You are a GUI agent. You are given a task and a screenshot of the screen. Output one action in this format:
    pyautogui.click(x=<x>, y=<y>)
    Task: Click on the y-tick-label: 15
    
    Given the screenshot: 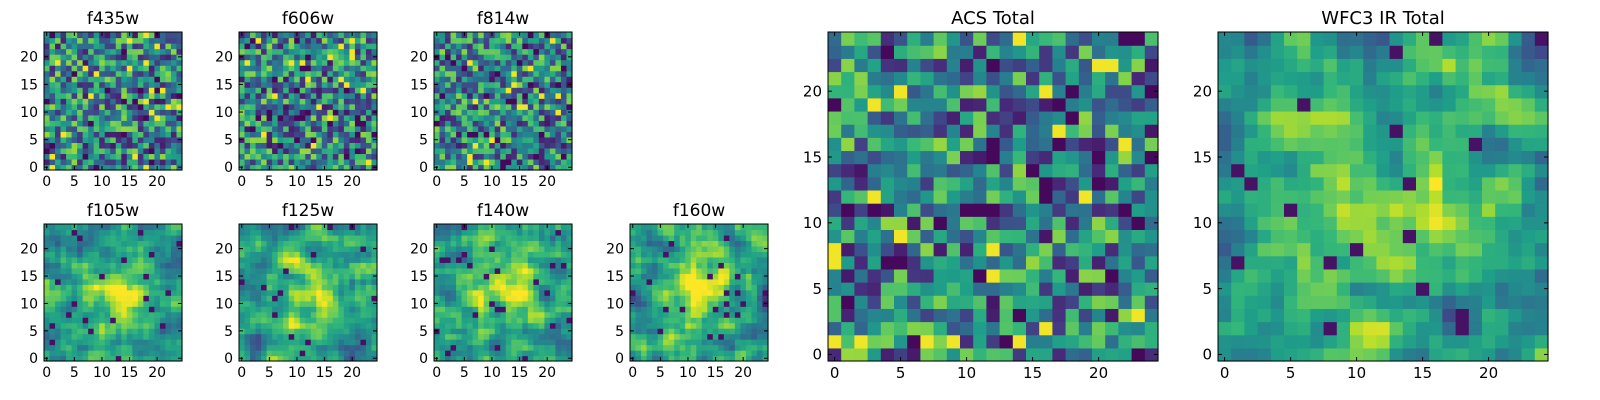 What is the action you would take?
    pyautogui.click(x=419, y=277)
    